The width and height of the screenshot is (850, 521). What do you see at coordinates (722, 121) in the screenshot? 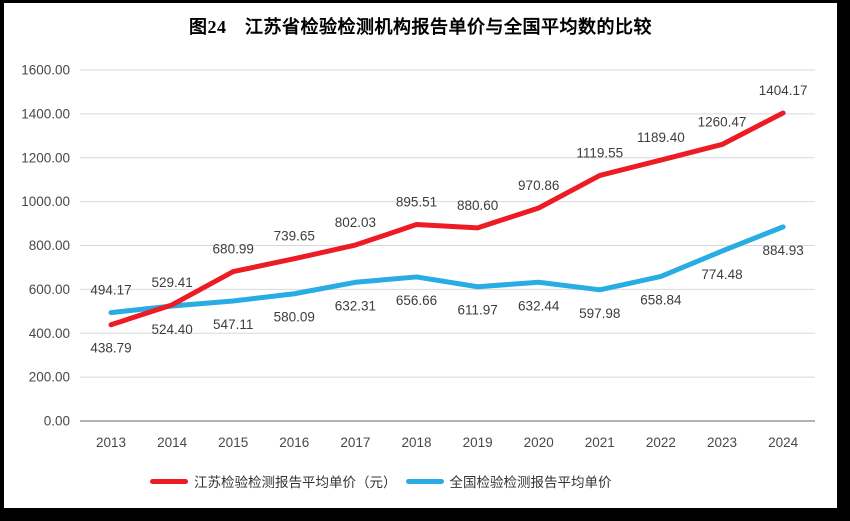
I see `data-label: 1260.47` at bounding box center [722, 121].